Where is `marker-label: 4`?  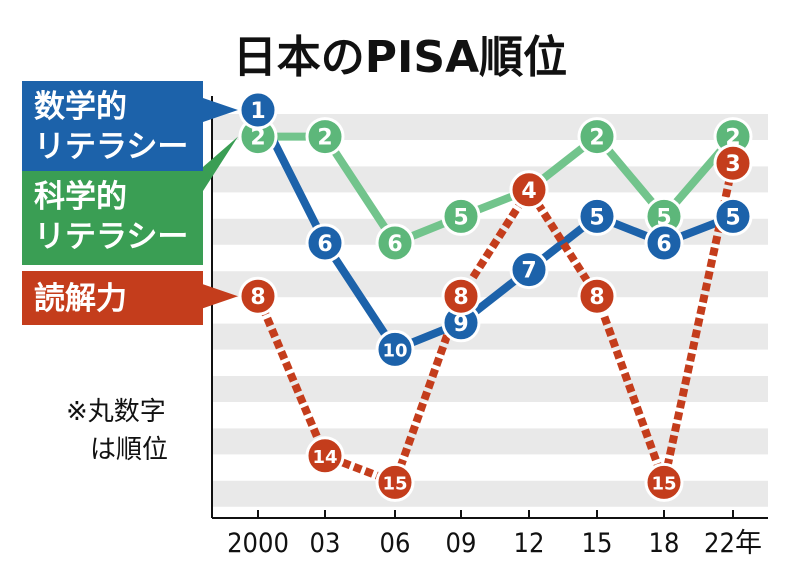 marker-label: 4 is located at coordinates (528, 191).